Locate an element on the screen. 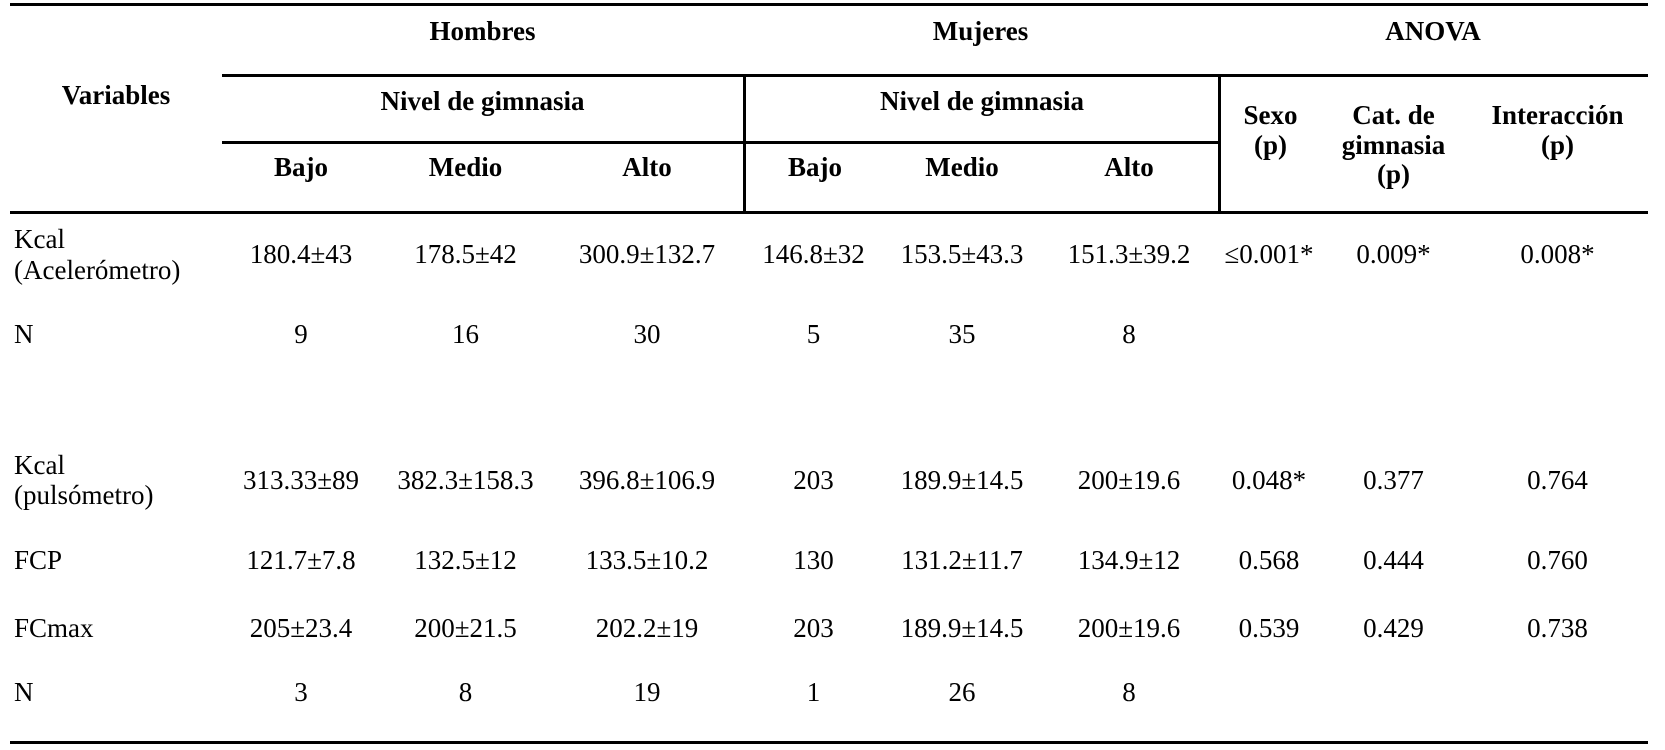 This screenshot has height=750, width=1665. table-cell: 1 is located at coordinates (813, 691).